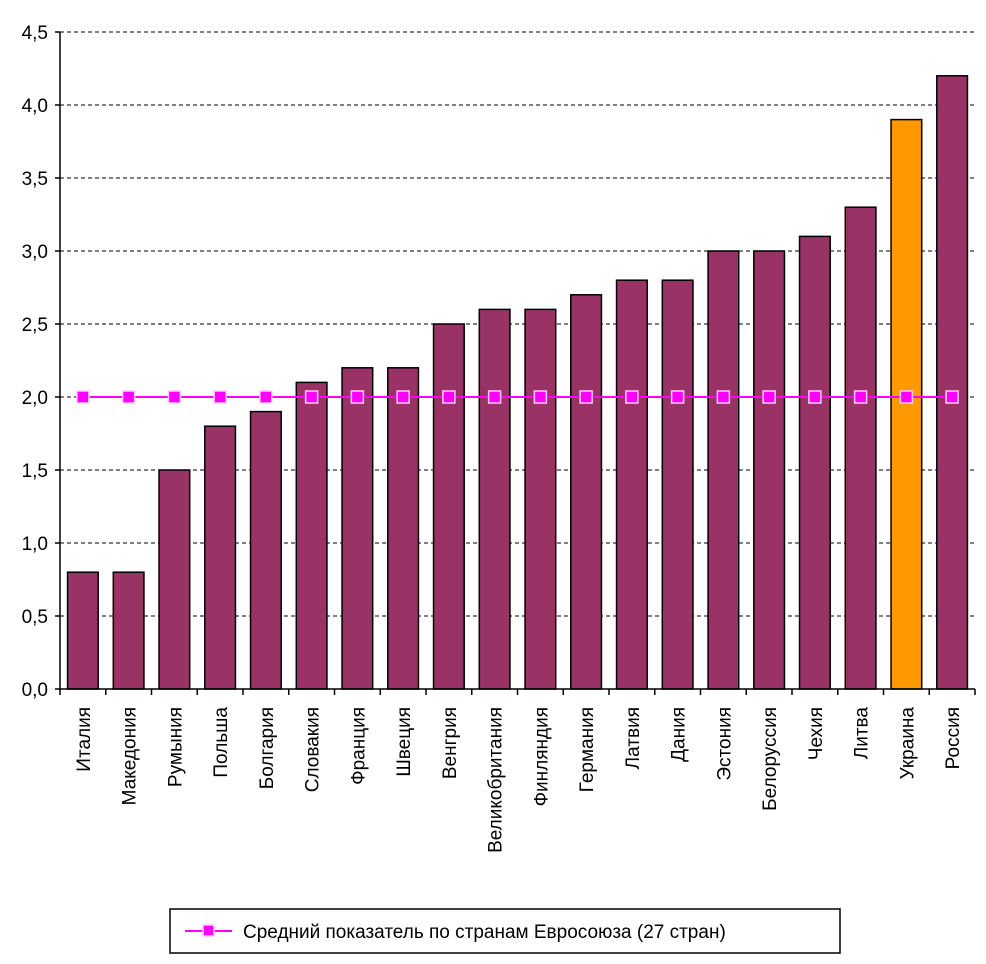  I want to click on y-tick-label: 4,0, so click(35, 106).